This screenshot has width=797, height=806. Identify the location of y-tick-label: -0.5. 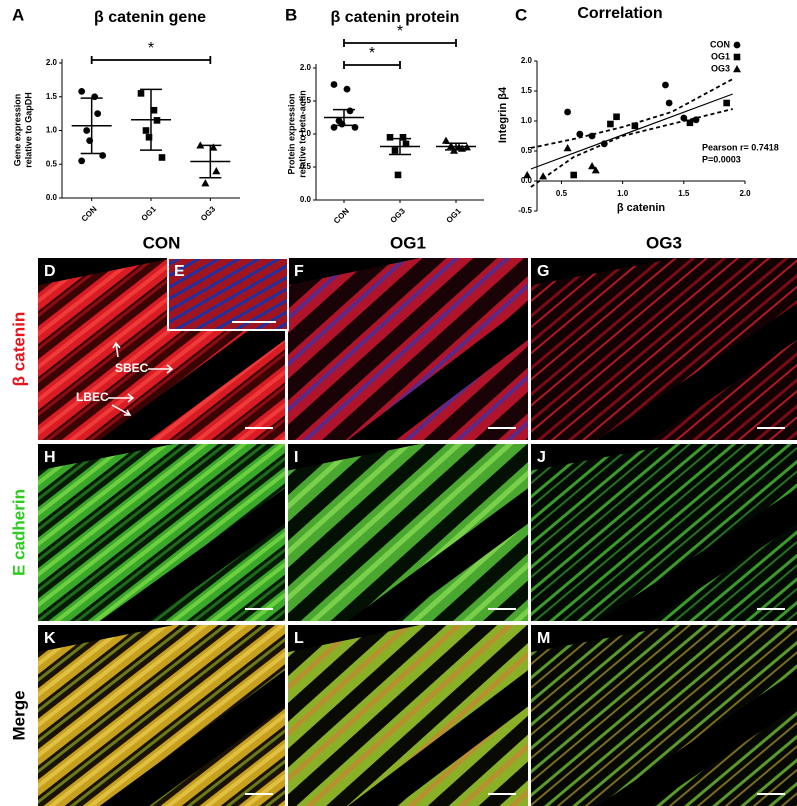
(525, 210).